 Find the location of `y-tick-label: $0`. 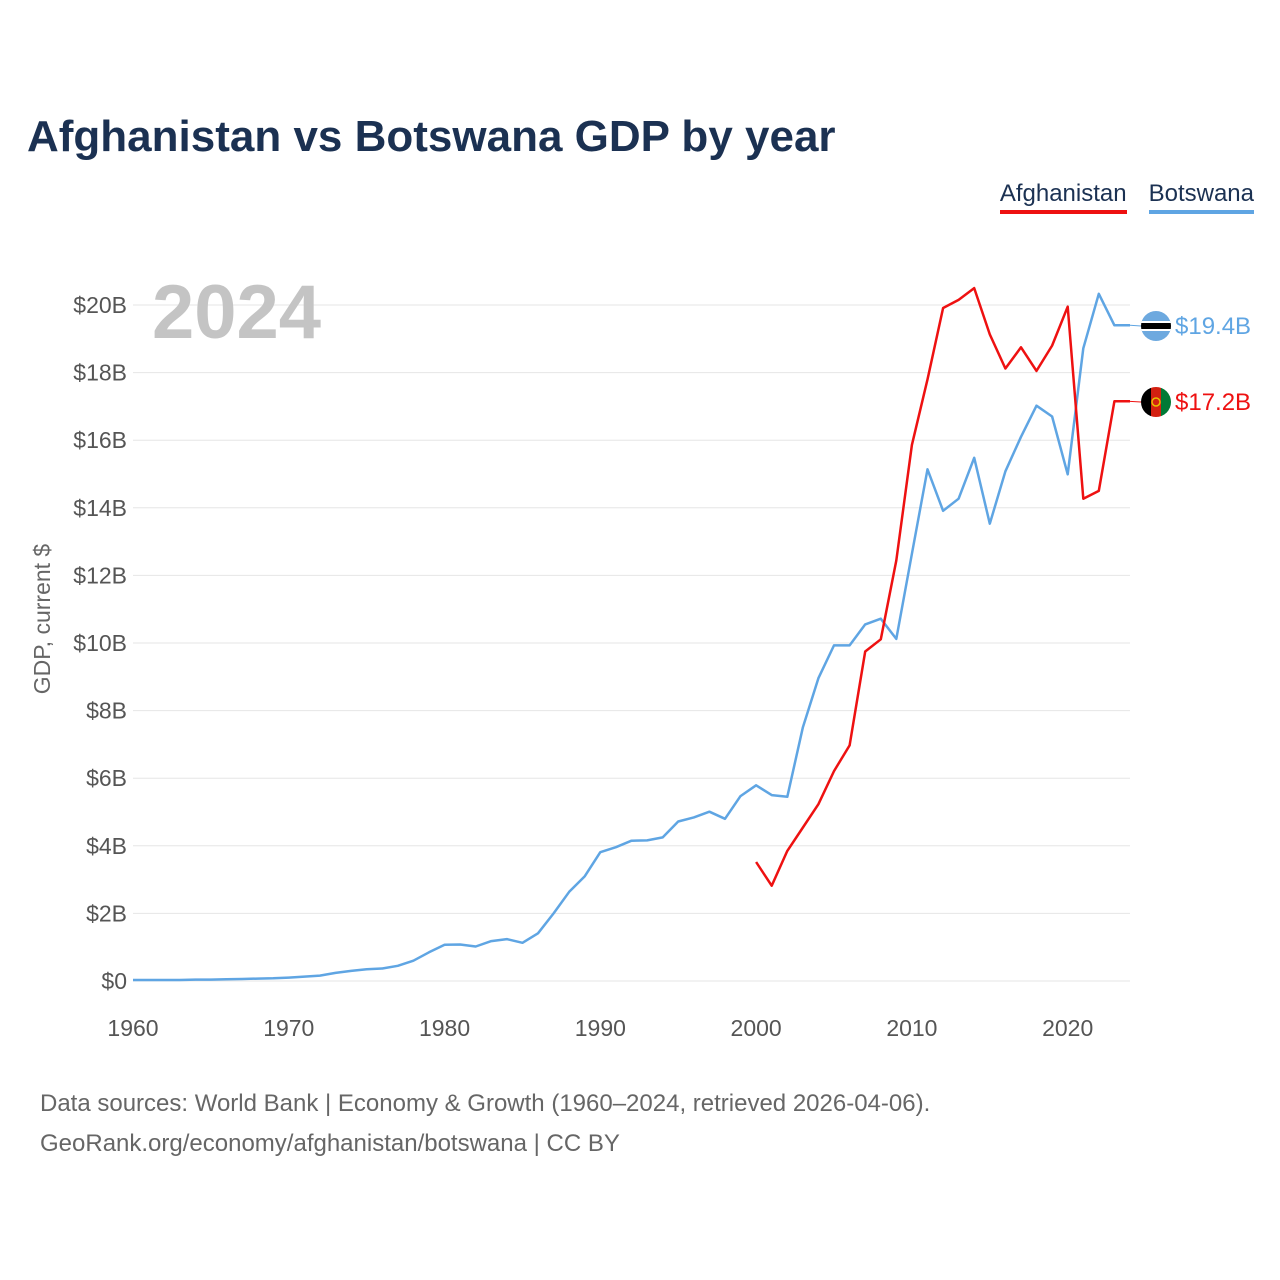

y-tick-label: $0 is located at coordinates (114, 981).